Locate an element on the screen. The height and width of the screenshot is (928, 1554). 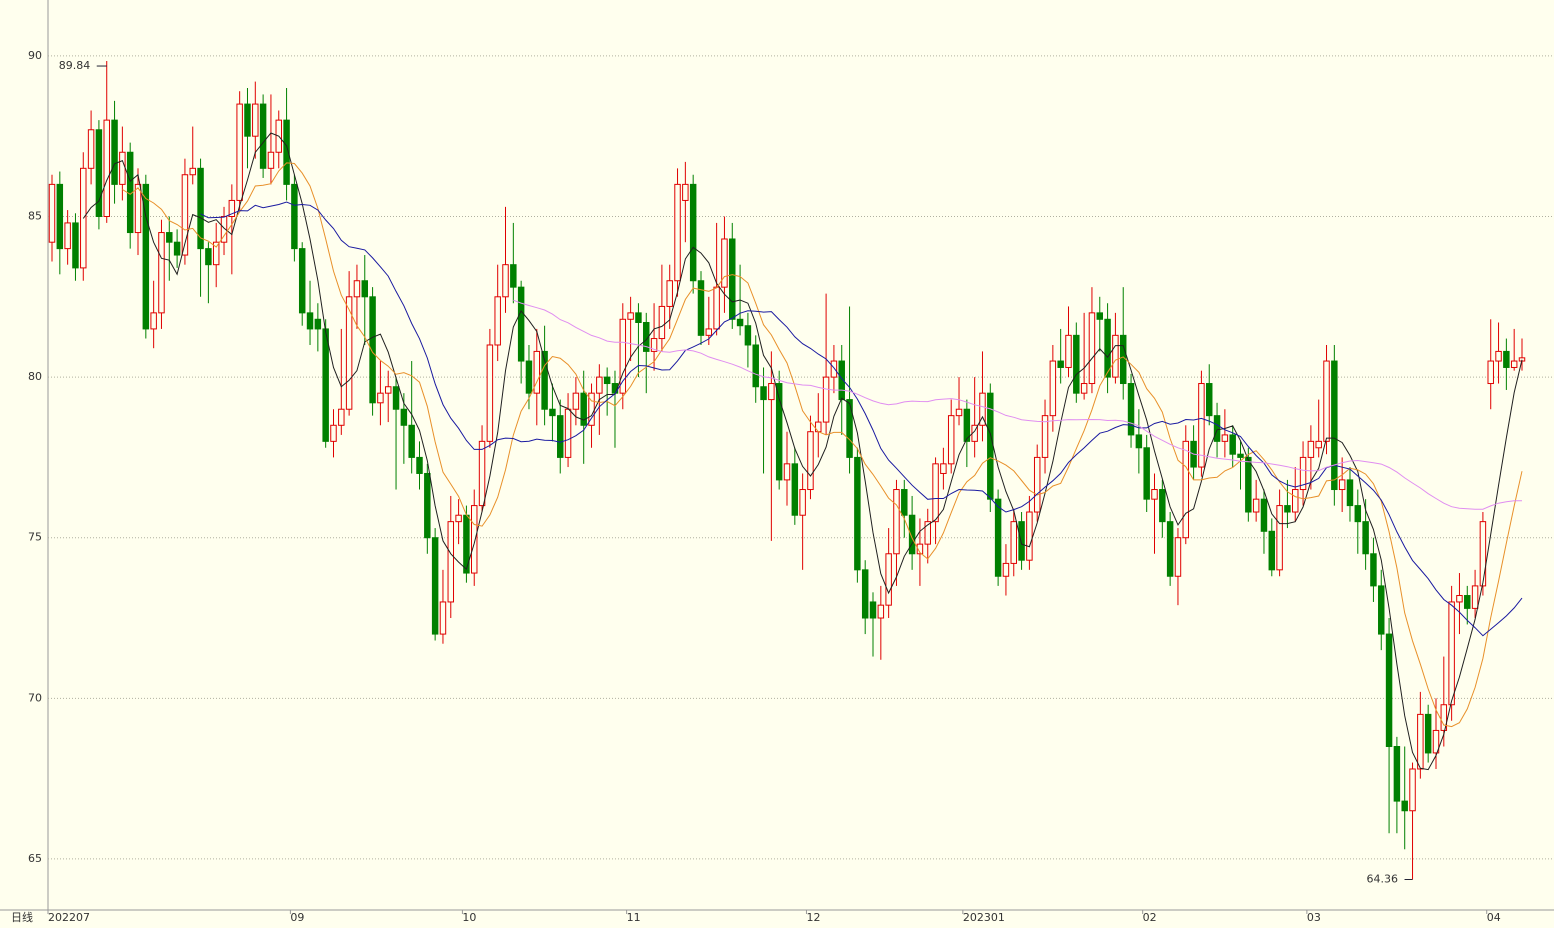
x-tick-label: 12 is located at coordinates (813, 917).